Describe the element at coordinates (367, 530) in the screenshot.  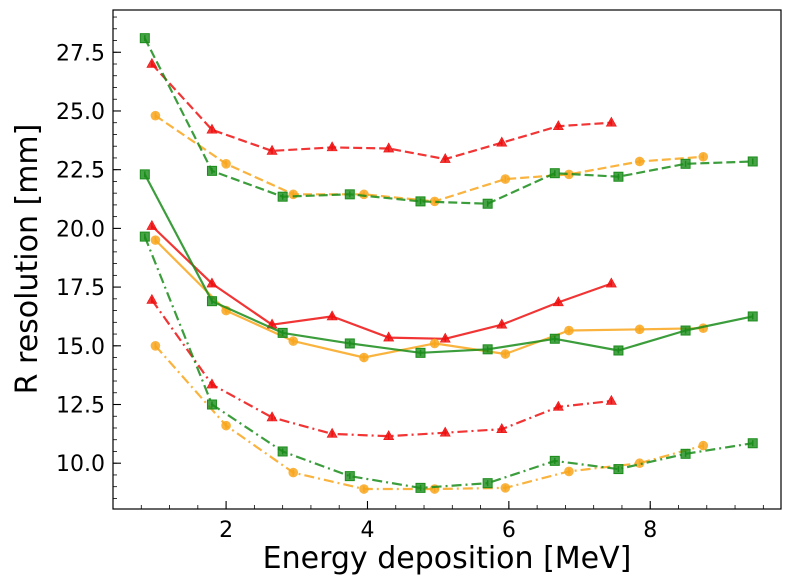
I see `x-tick-label: 4` at that location.